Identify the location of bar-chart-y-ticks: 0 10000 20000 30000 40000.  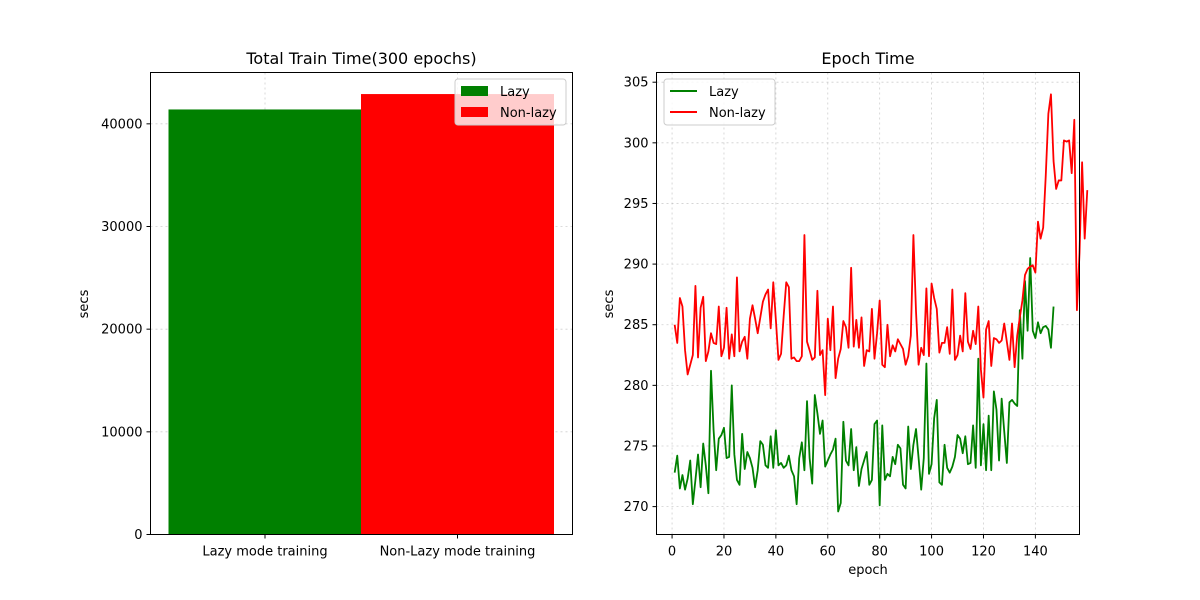
(126, 330).